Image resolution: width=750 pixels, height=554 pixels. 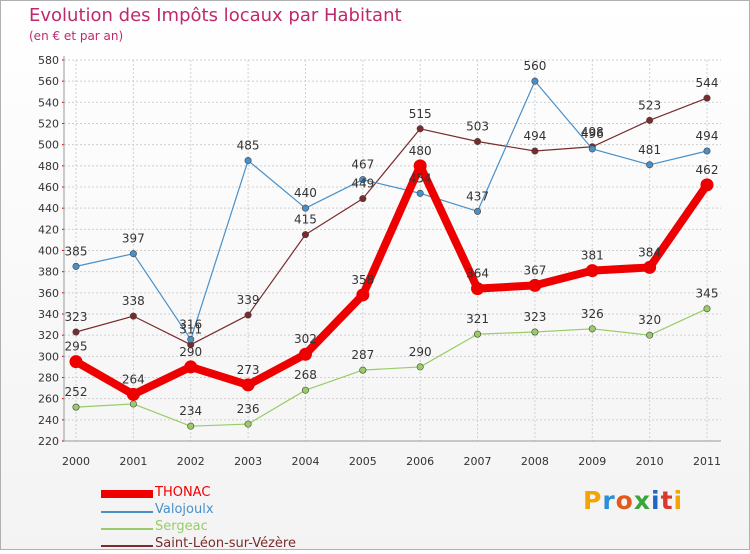 I want to click on data-label-sergeac: 290, so click(x=420, y=352).